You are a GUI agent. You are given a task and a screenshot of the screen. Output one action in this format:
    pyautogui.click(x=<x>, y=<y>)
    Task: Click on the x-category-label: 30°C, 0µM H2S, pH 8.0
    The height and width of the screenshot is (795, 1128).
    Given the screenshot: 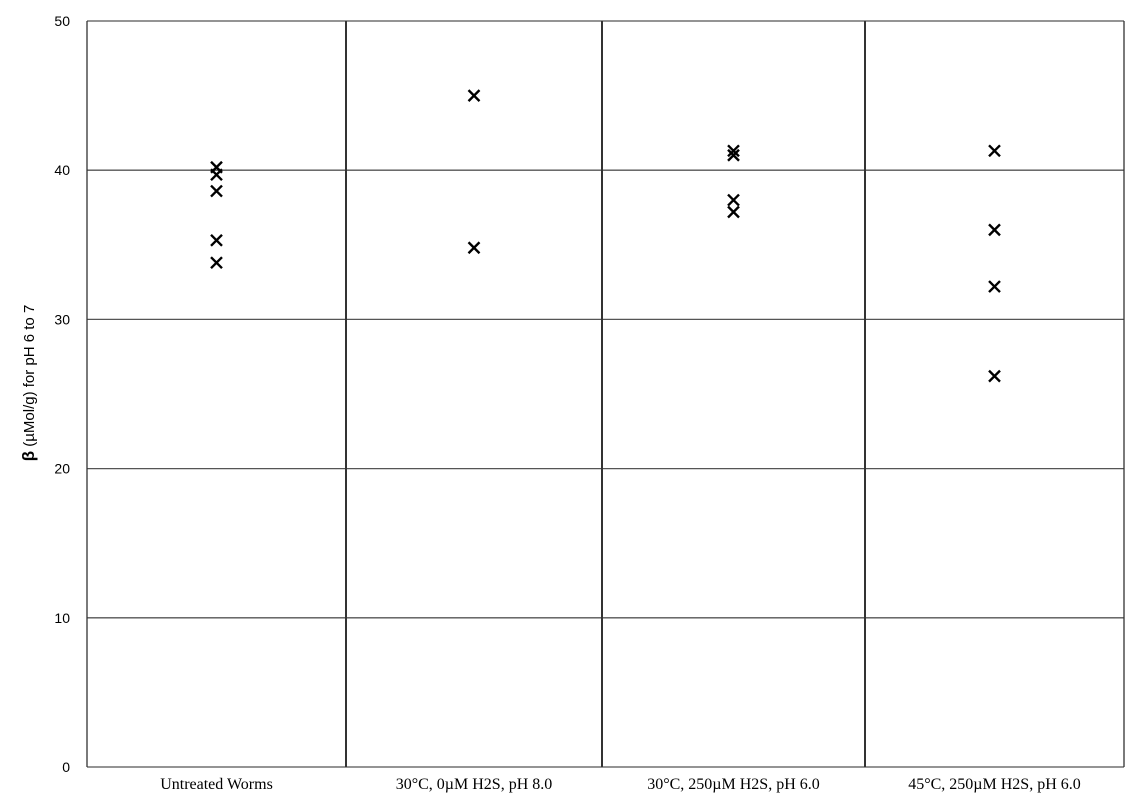 What is the action you would take?
    pyautogui.click(x=474, y=784)
    